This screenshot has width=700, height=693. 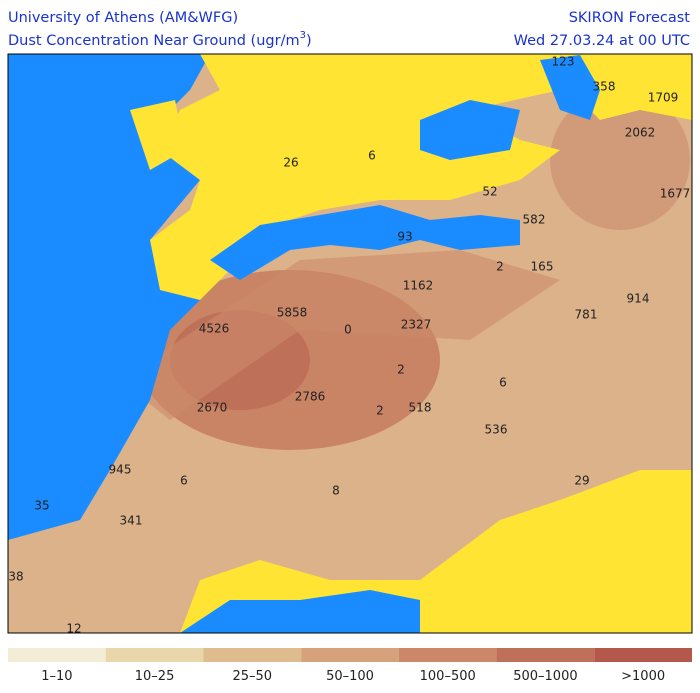 I want to click on black-sea, so click(x=470, y=130).